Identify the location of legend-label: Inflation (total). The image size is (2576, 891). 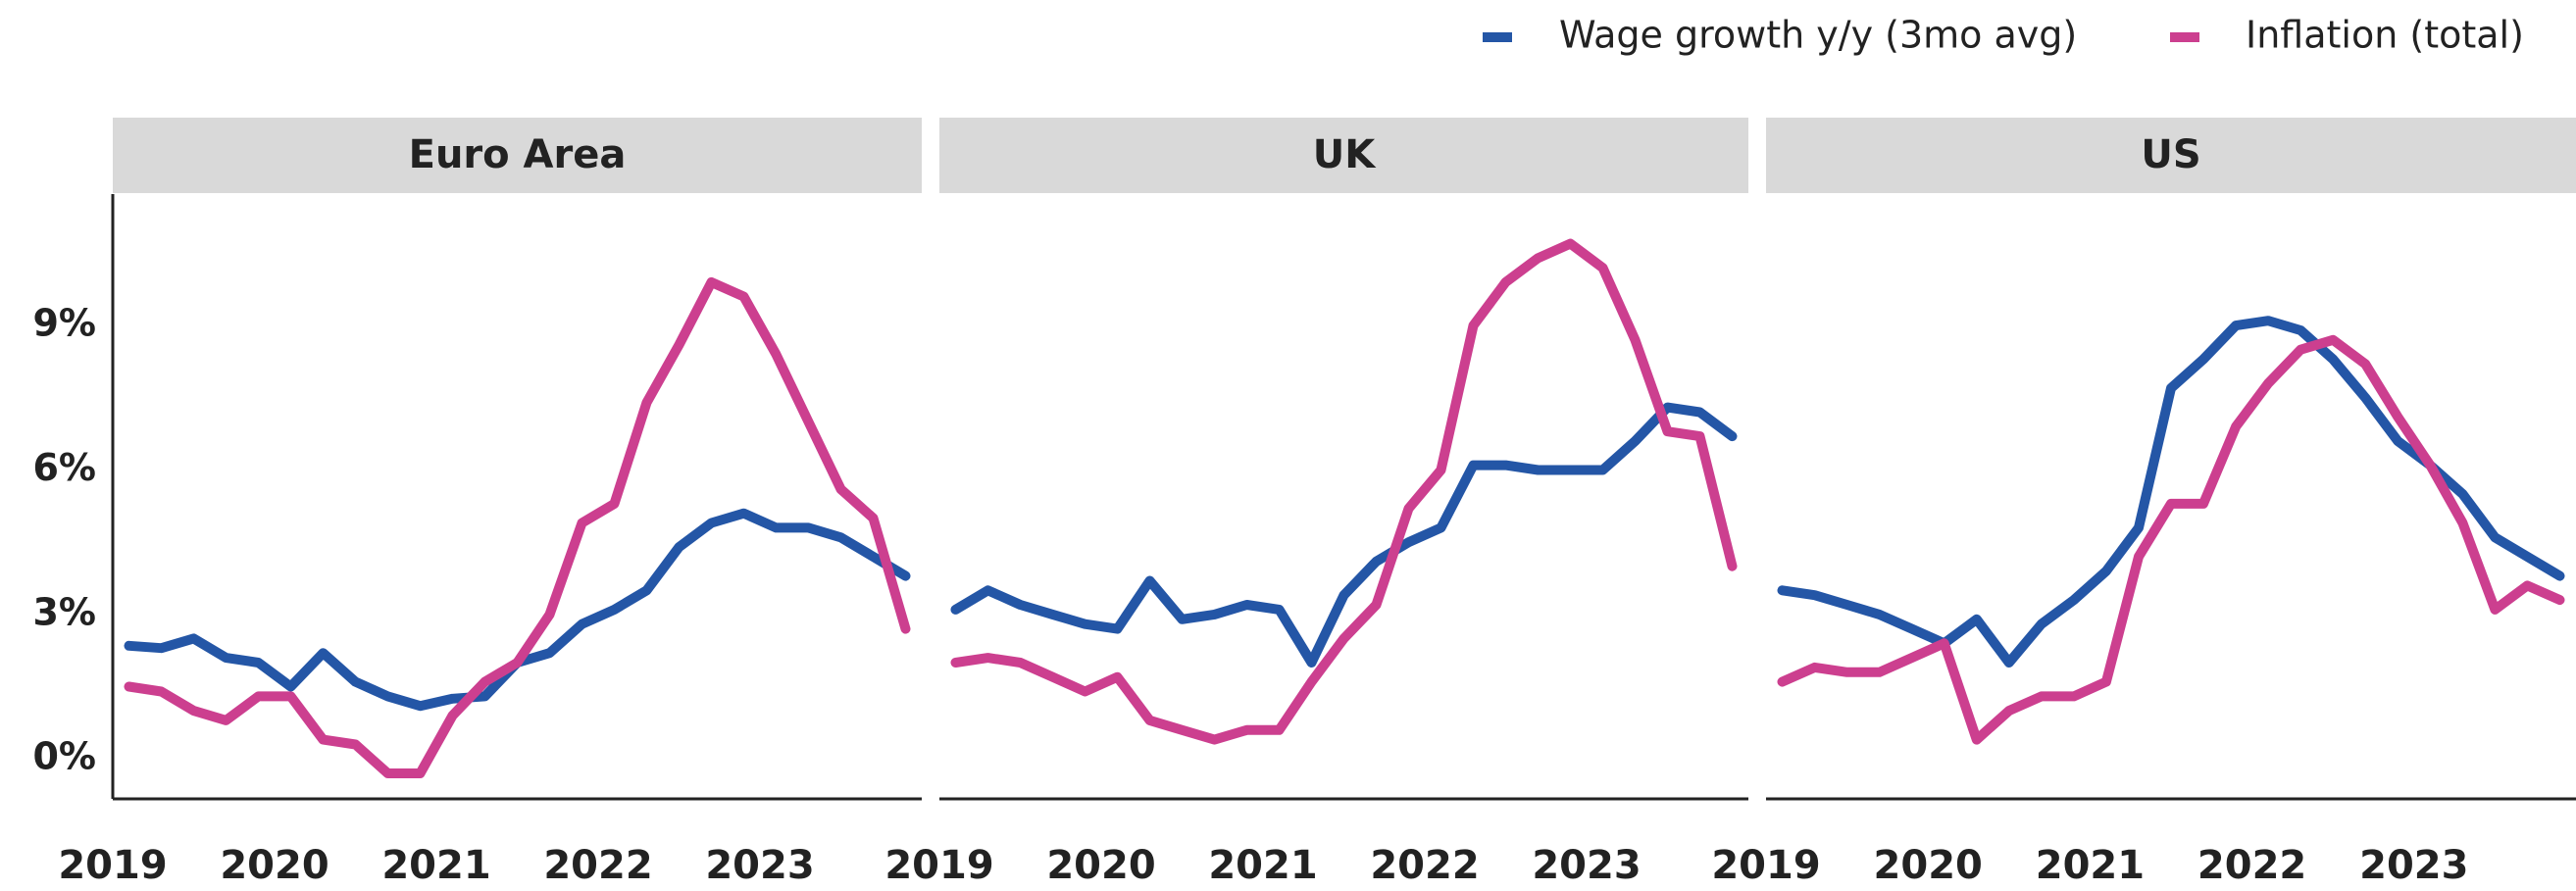
(2385, 35).